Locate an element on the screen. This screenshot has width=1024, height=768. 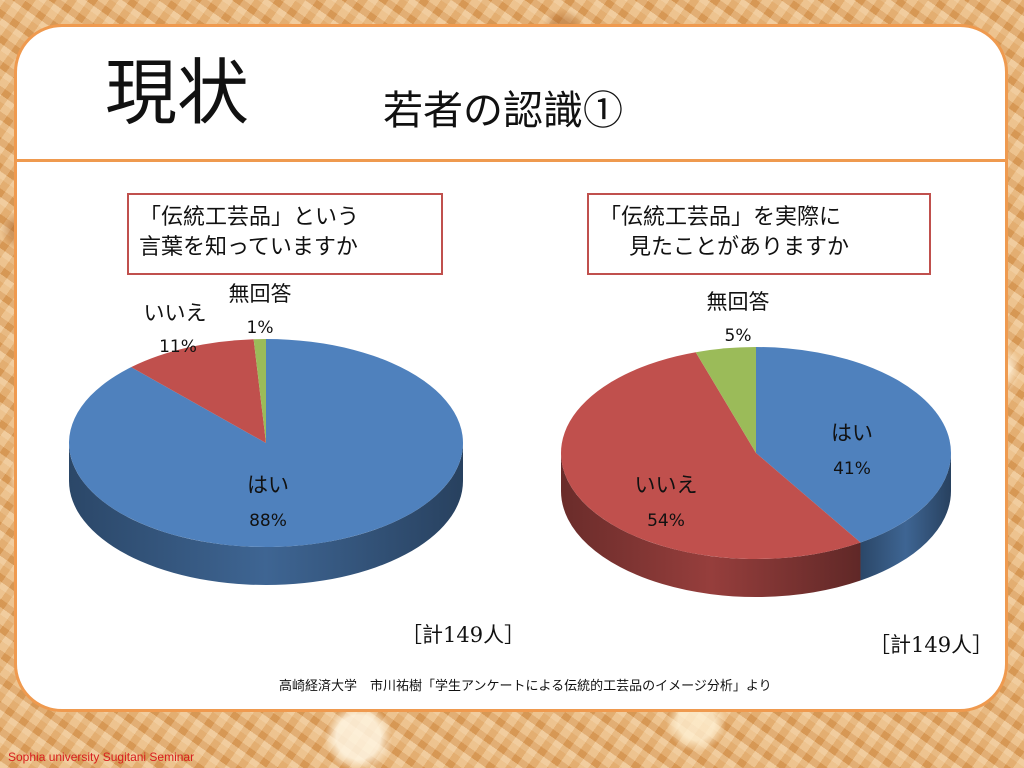
pie-2-label-2: いいえ is located at coordinates (666, 485).